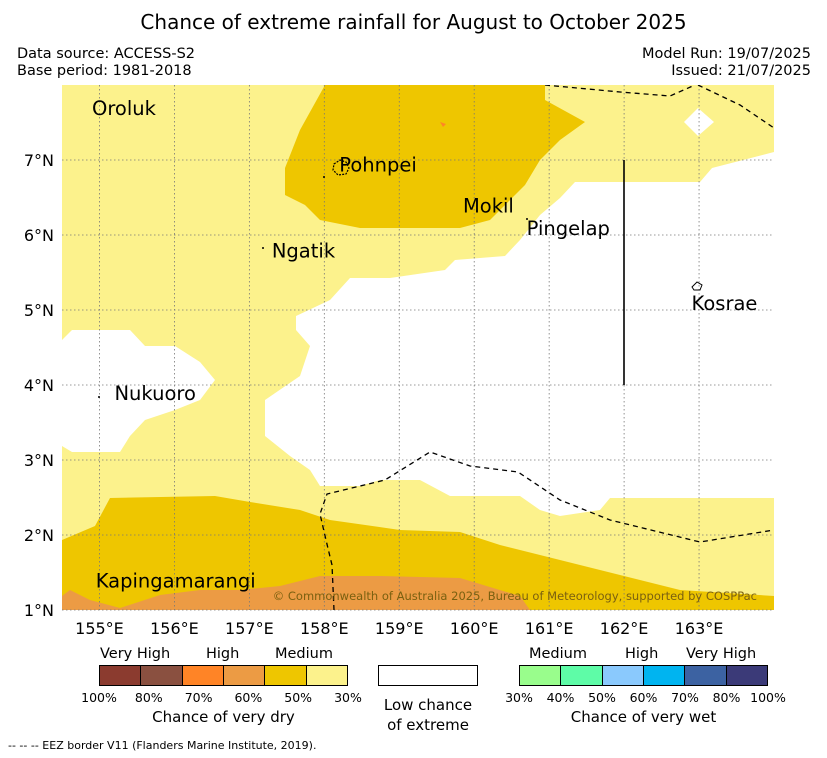 The image size is (827, 758). What do you see at coordinates (154, 393) in the screenshot?
I see `place-label-nukuoro: Nukuoro` at bounding box center [154, 393].